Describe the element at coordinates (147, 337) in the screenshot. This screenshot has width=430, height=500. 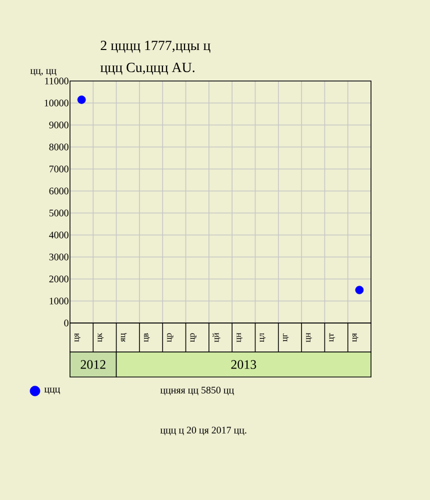
I see `x-tick-label: цв` at that location.